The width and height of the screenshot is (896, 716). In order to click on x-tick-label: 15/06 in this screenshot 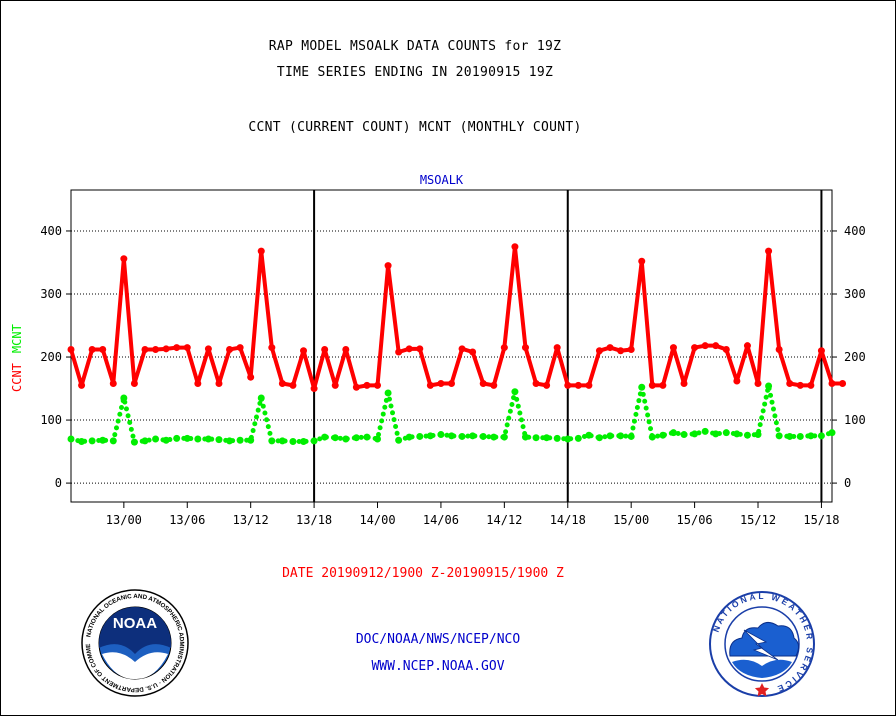, I will do `click(695, 520)`.